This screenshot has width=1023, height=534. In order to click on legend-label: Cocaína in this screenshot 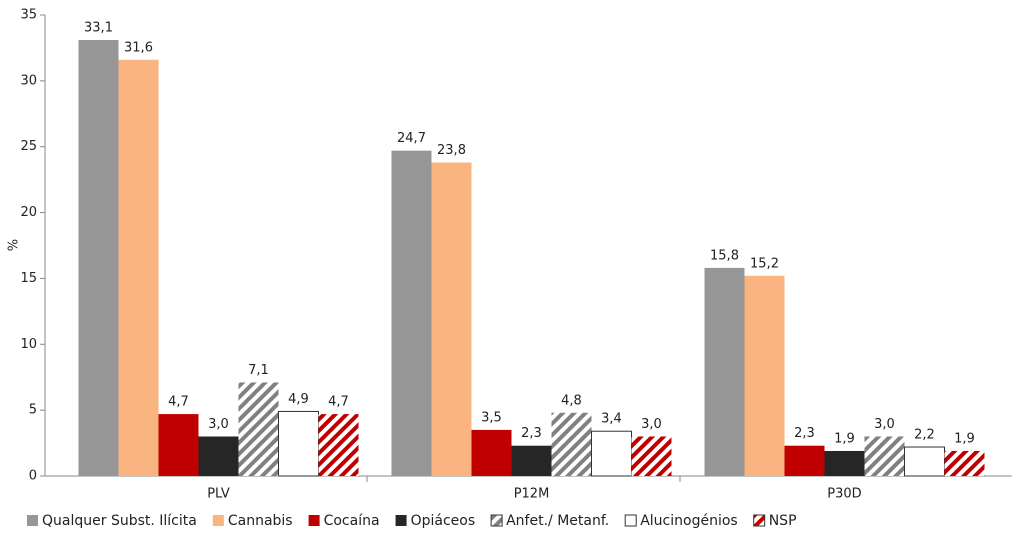, I will do `click(352, 521)`.